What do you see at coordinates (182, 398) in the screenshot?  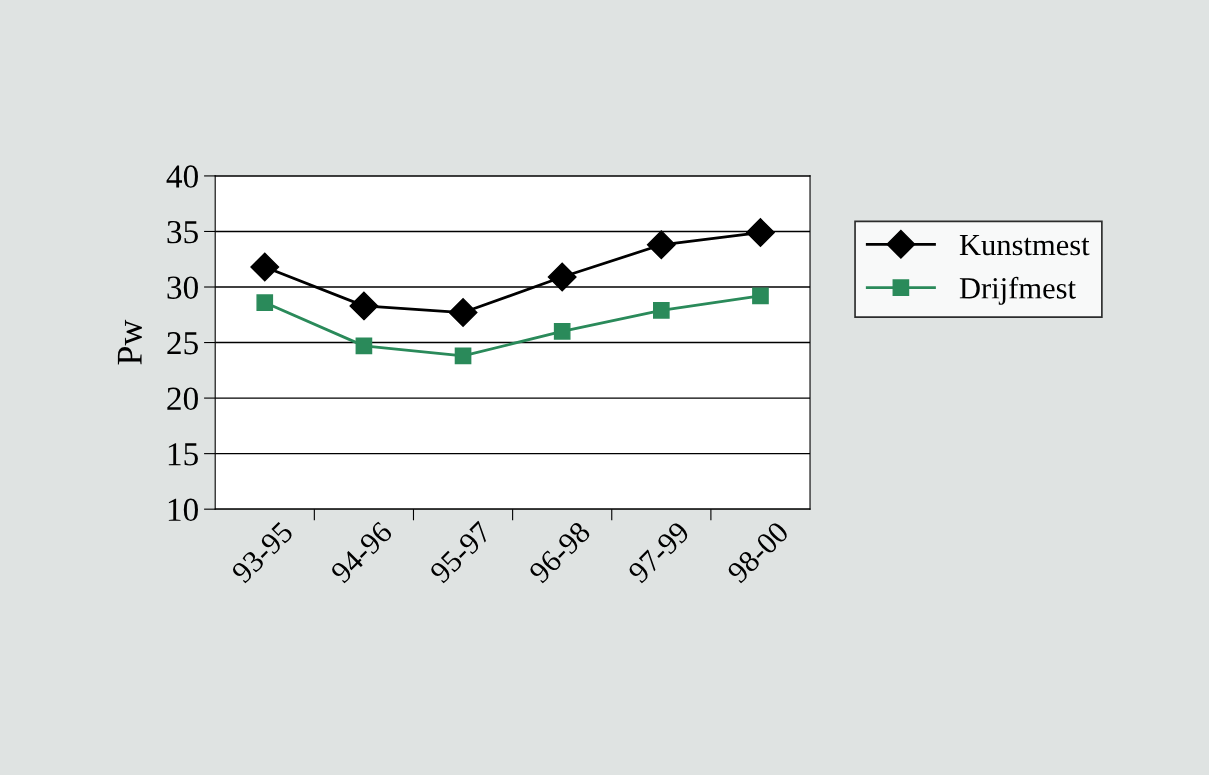 I see `y-tick-label: 20` at bounding box center [182, 398].